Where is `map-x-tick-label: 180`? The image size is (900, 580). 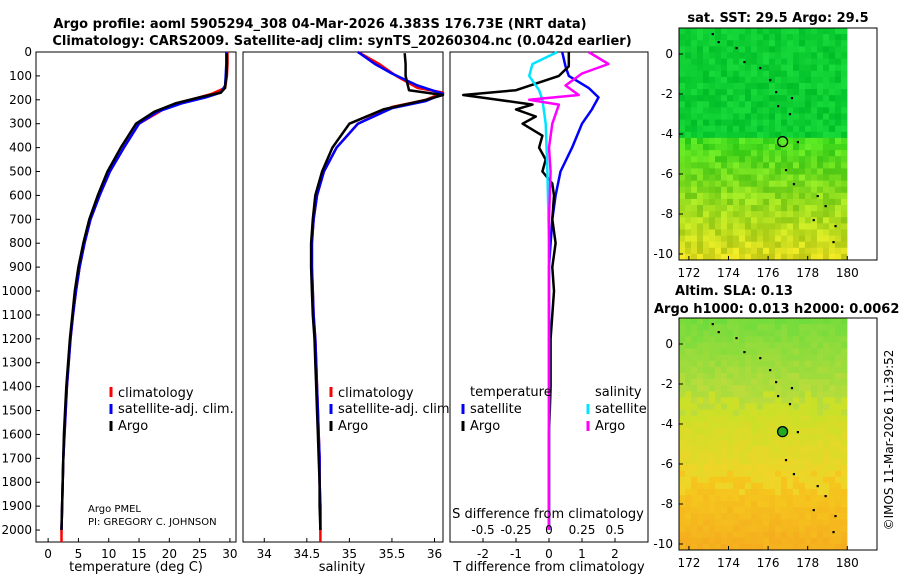
map-x-tick-label: 180 is located at coordinates (847, 563).